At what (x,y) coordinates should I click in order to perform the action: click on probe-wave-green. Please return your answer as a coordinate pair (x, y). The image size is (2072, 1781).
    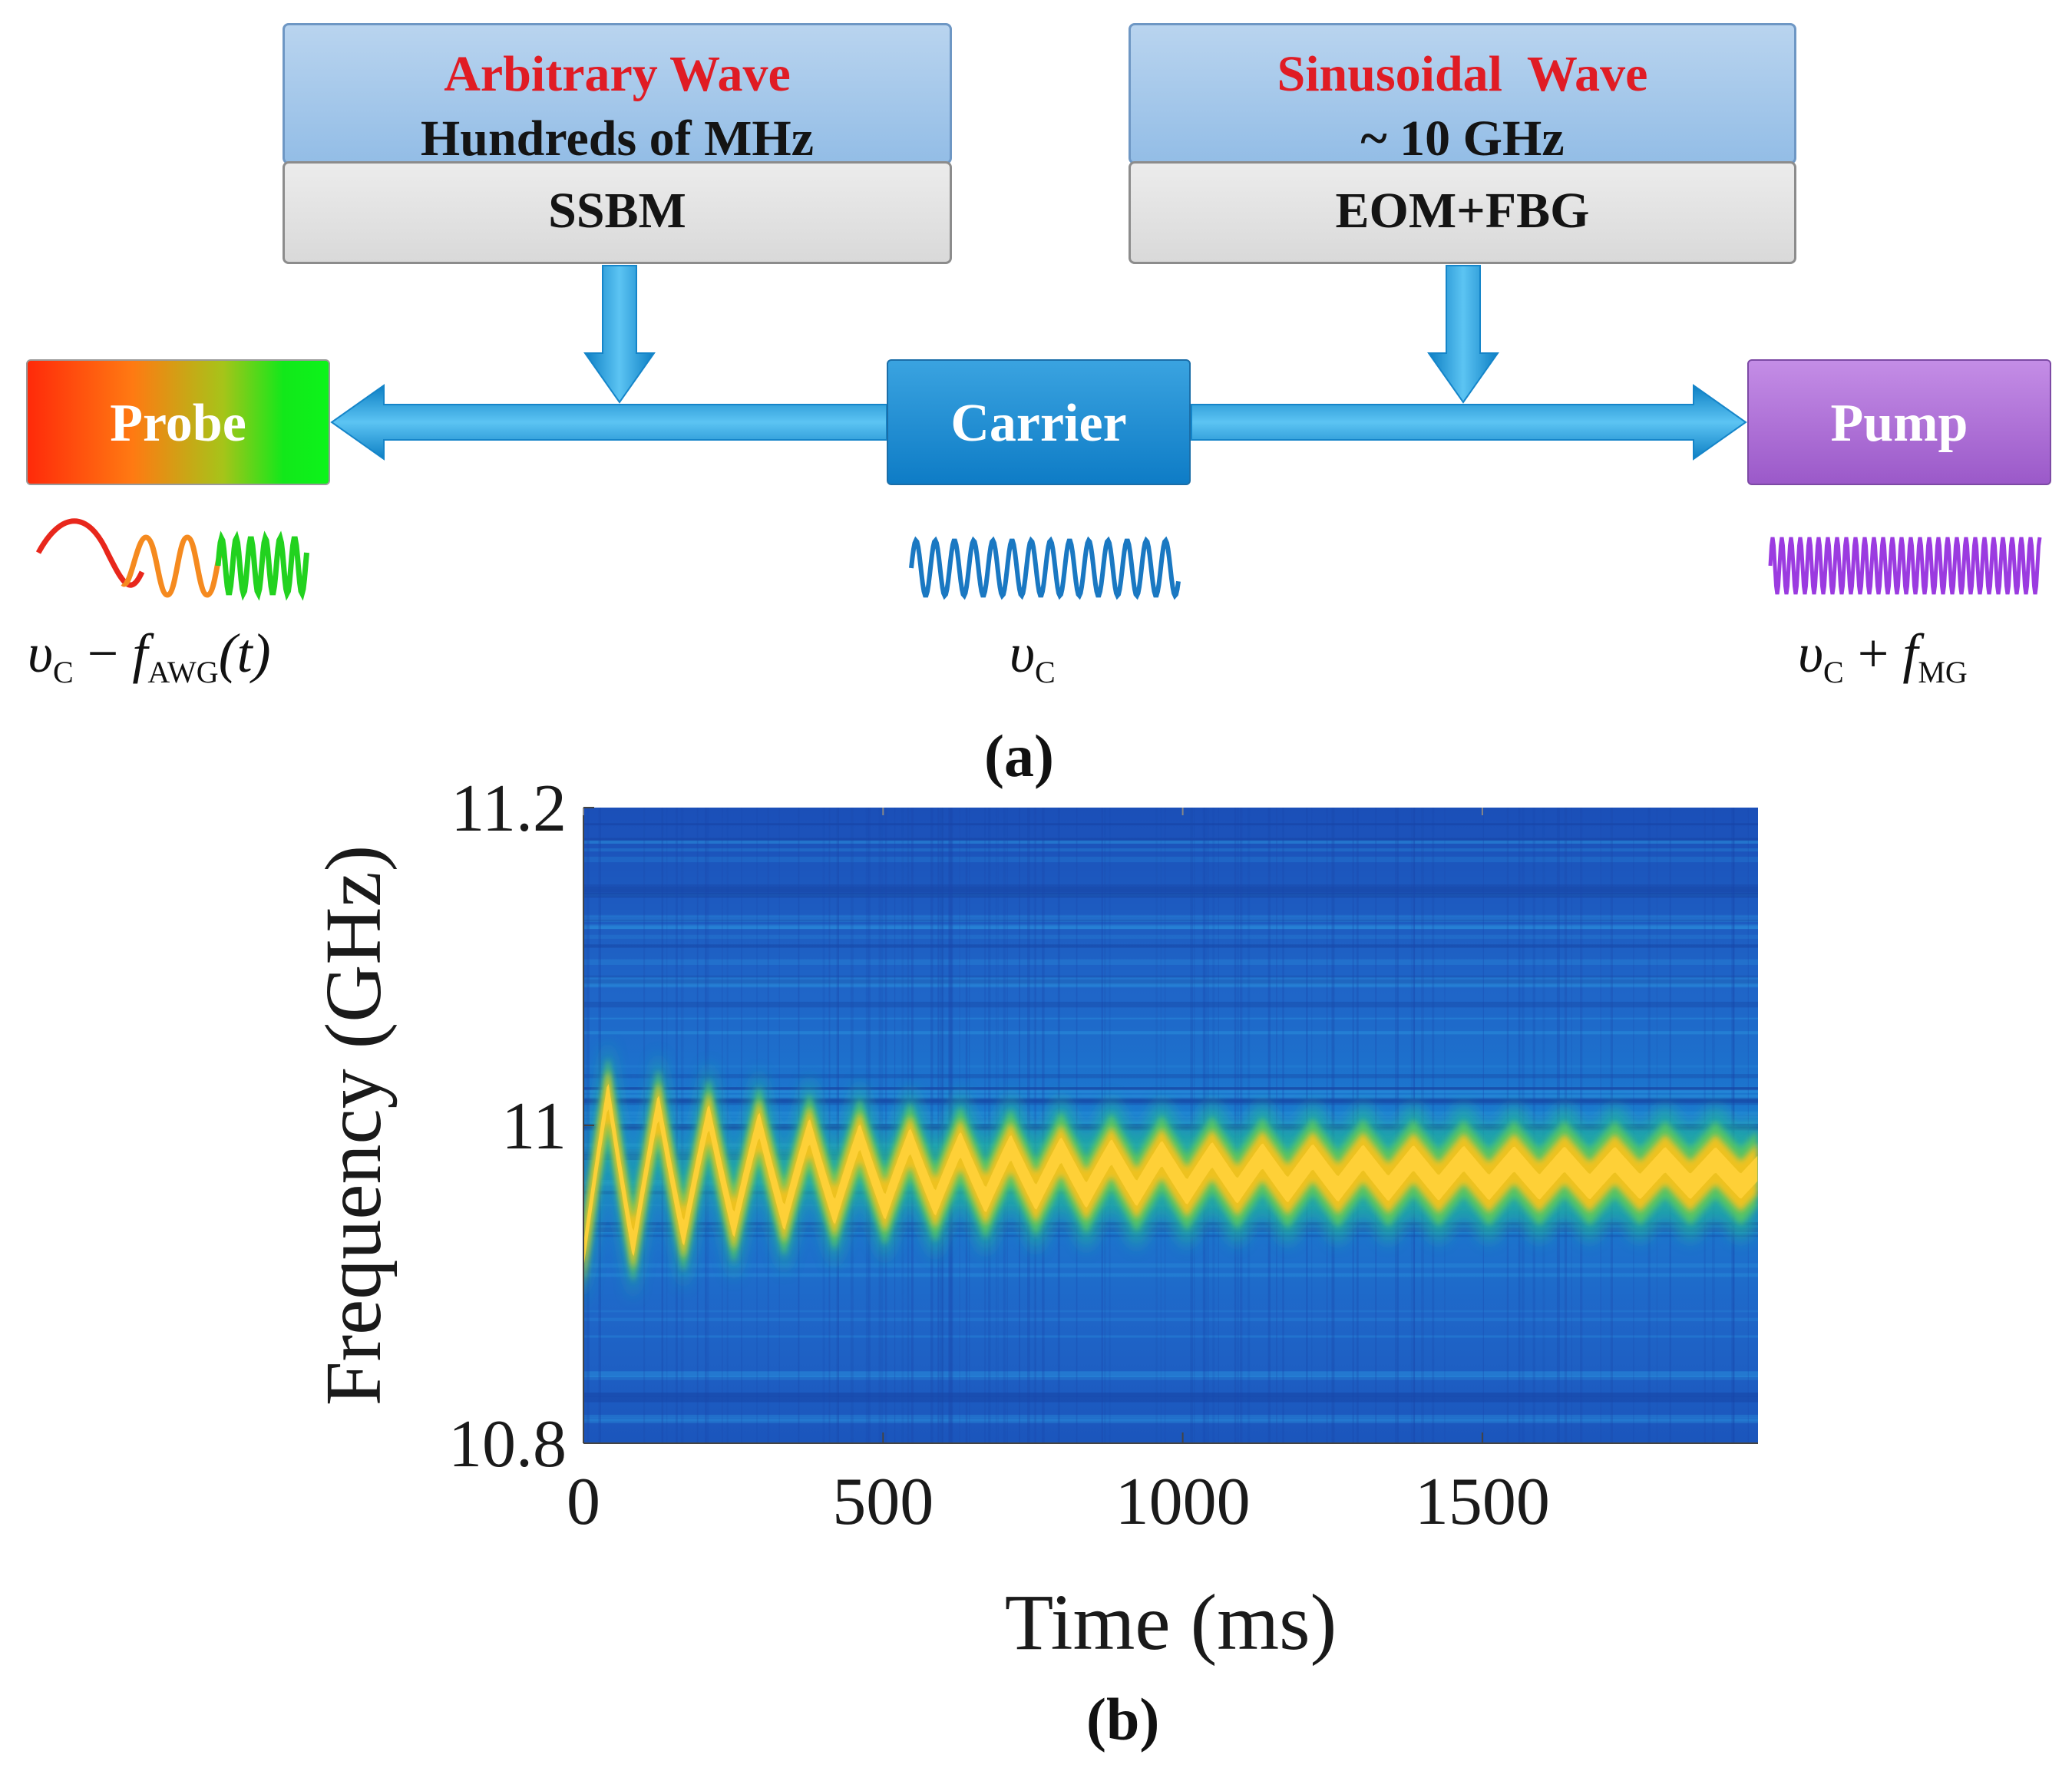
    Looking at the image, I should click on (262, 565).